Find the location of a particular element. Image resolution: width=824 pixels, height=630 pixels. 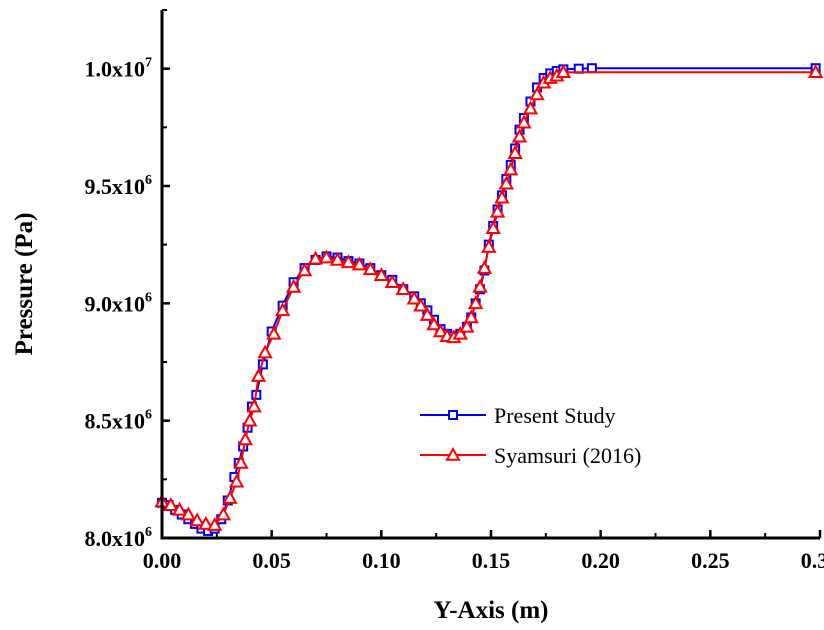

x-tick-label: 0.00 is located at coordinates (162, 560).